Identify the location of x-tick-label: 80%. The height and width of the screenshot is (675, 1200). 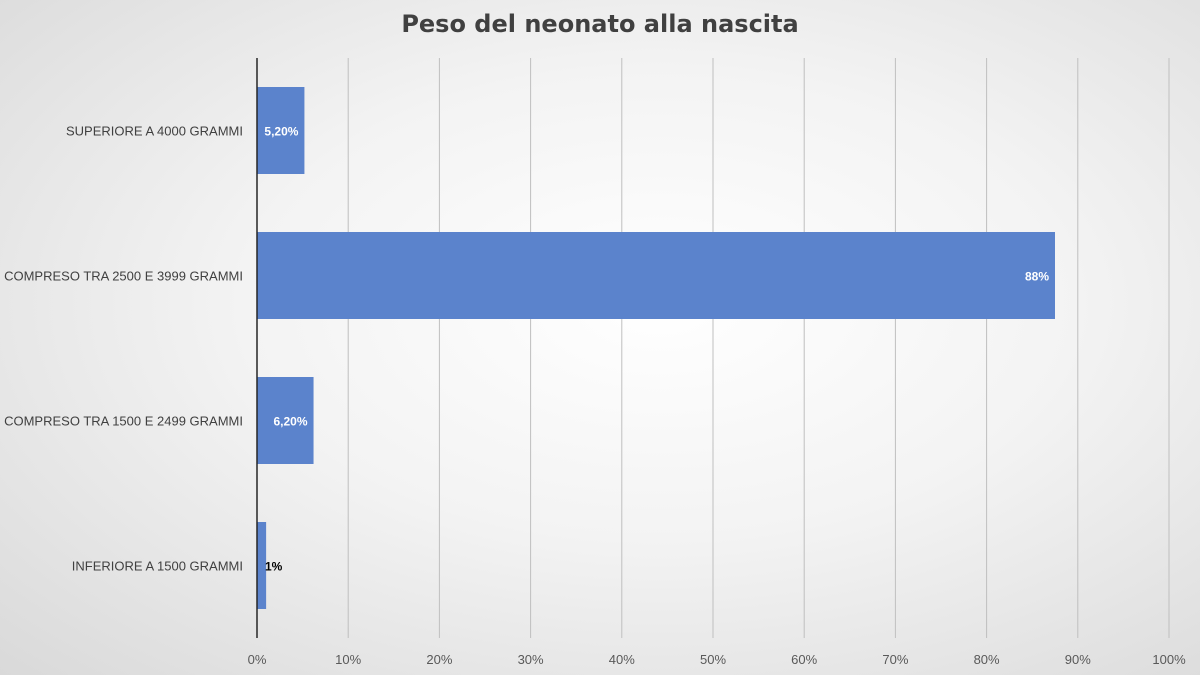
(987, 659).